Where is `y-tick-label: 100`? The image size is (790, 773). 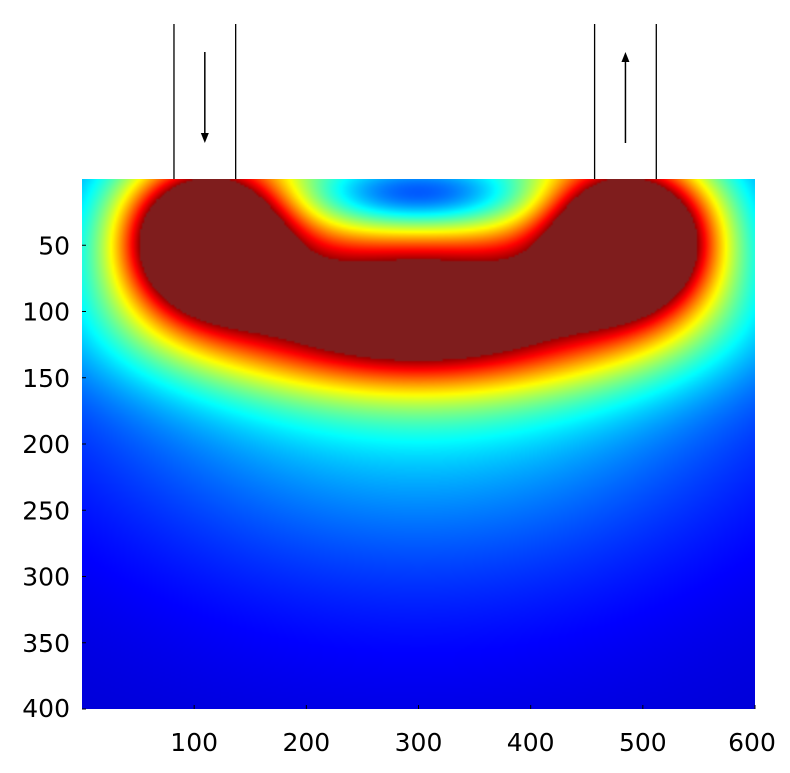
y-tick-label: 100 is located at coordinates (46, 312).